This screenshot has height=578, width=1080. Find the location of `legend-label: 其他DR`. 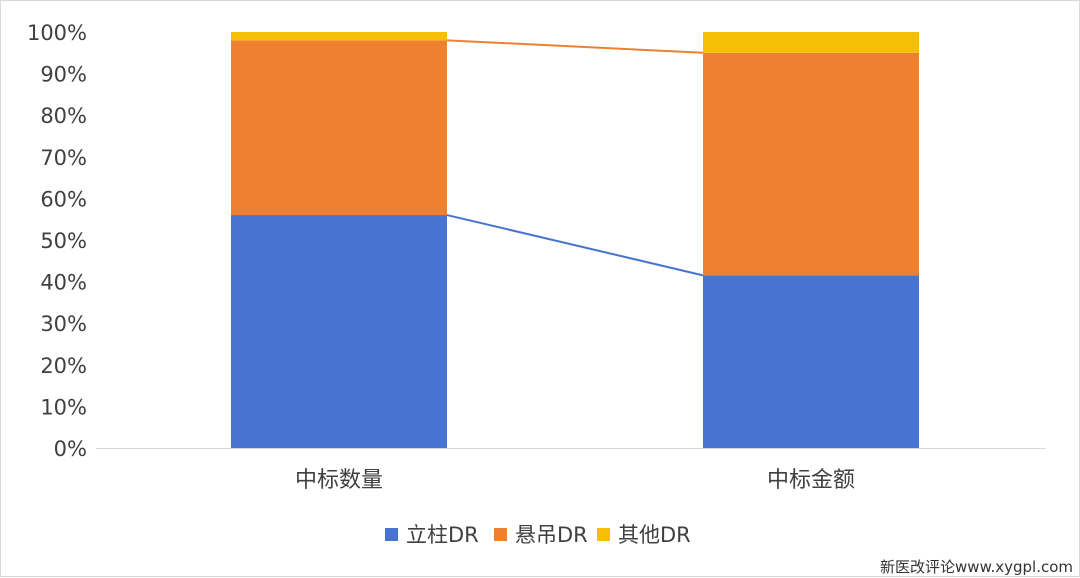

legend-label: 其他DR is located at coordinates (654, 535).